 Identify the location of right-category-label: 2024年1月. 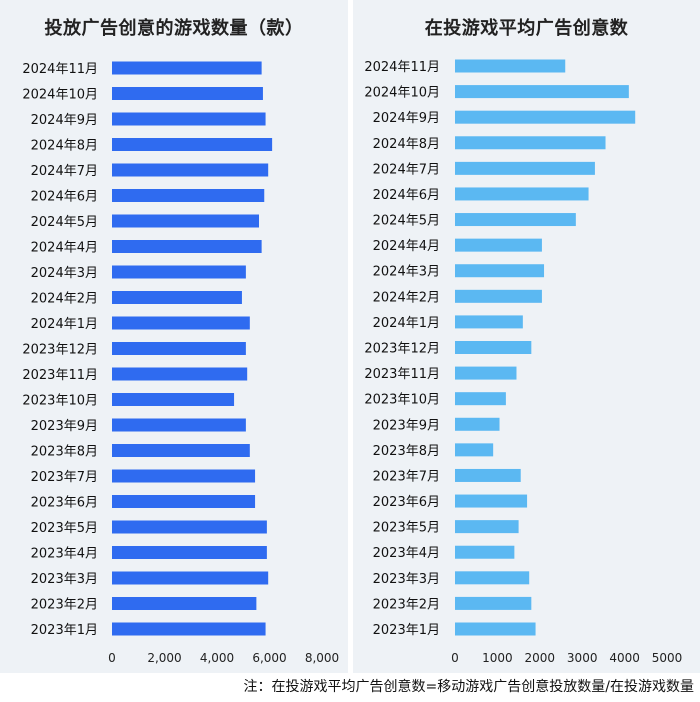
(406, 323).